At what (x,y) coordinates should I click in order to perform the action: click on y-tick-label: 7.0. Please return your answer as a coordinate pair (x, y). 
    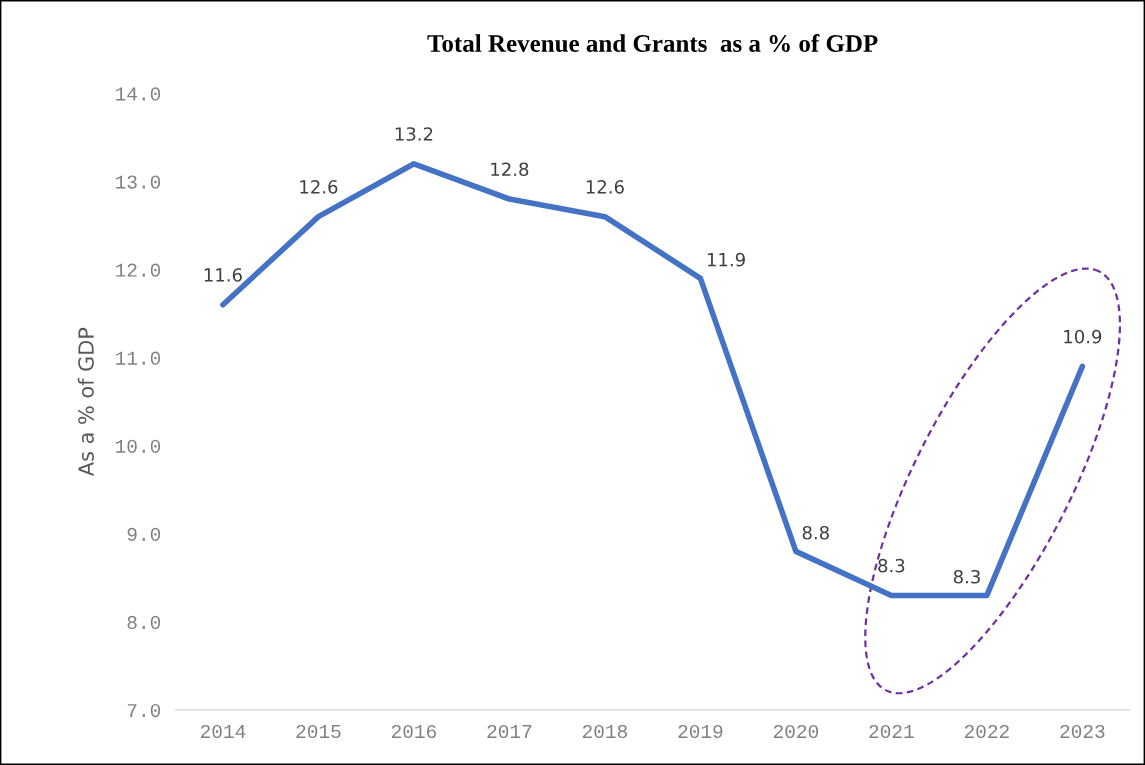
    Looking at the image, I should click on (144, 710).